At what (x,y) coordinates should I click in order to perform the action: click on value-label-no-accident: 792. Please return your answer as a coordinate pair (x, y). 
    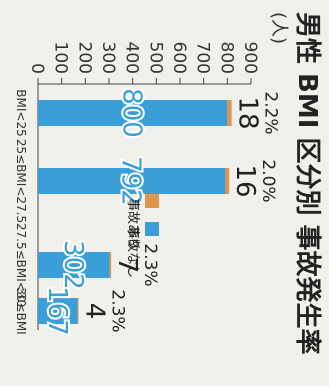
    Looking at the image, I should click on (131, 181).